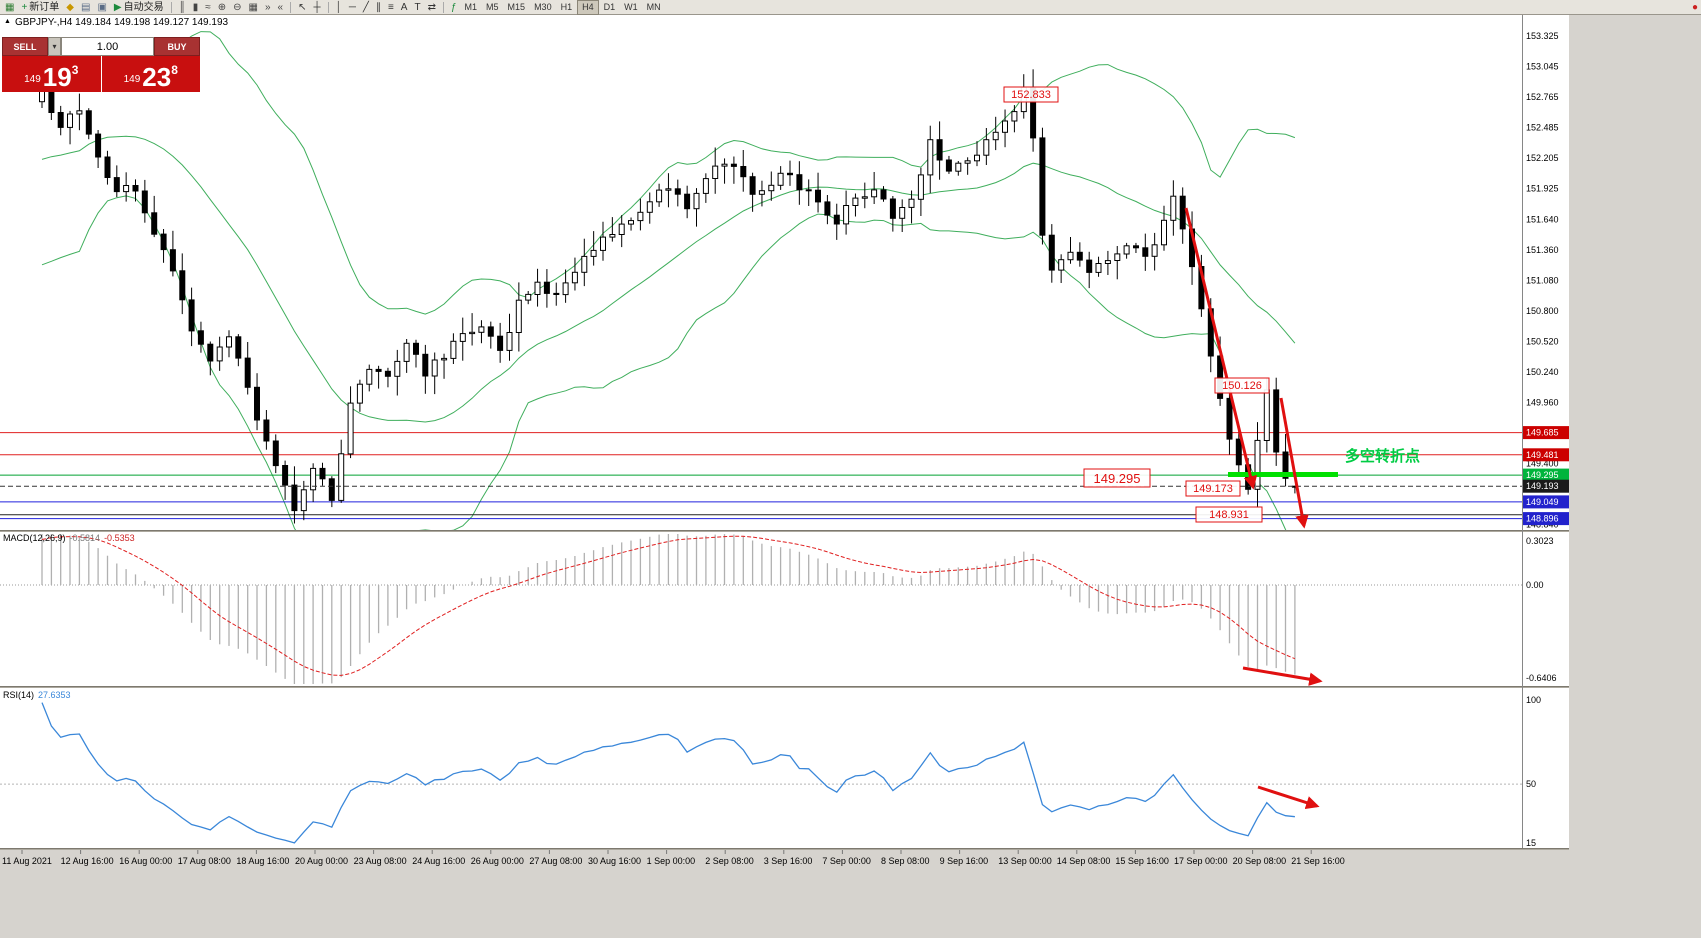  What do you see at coordinates (380, 861) in the screenshot?
I see `time-axis-label: 23 Aug 08:00` at bounding box center [380, 861].